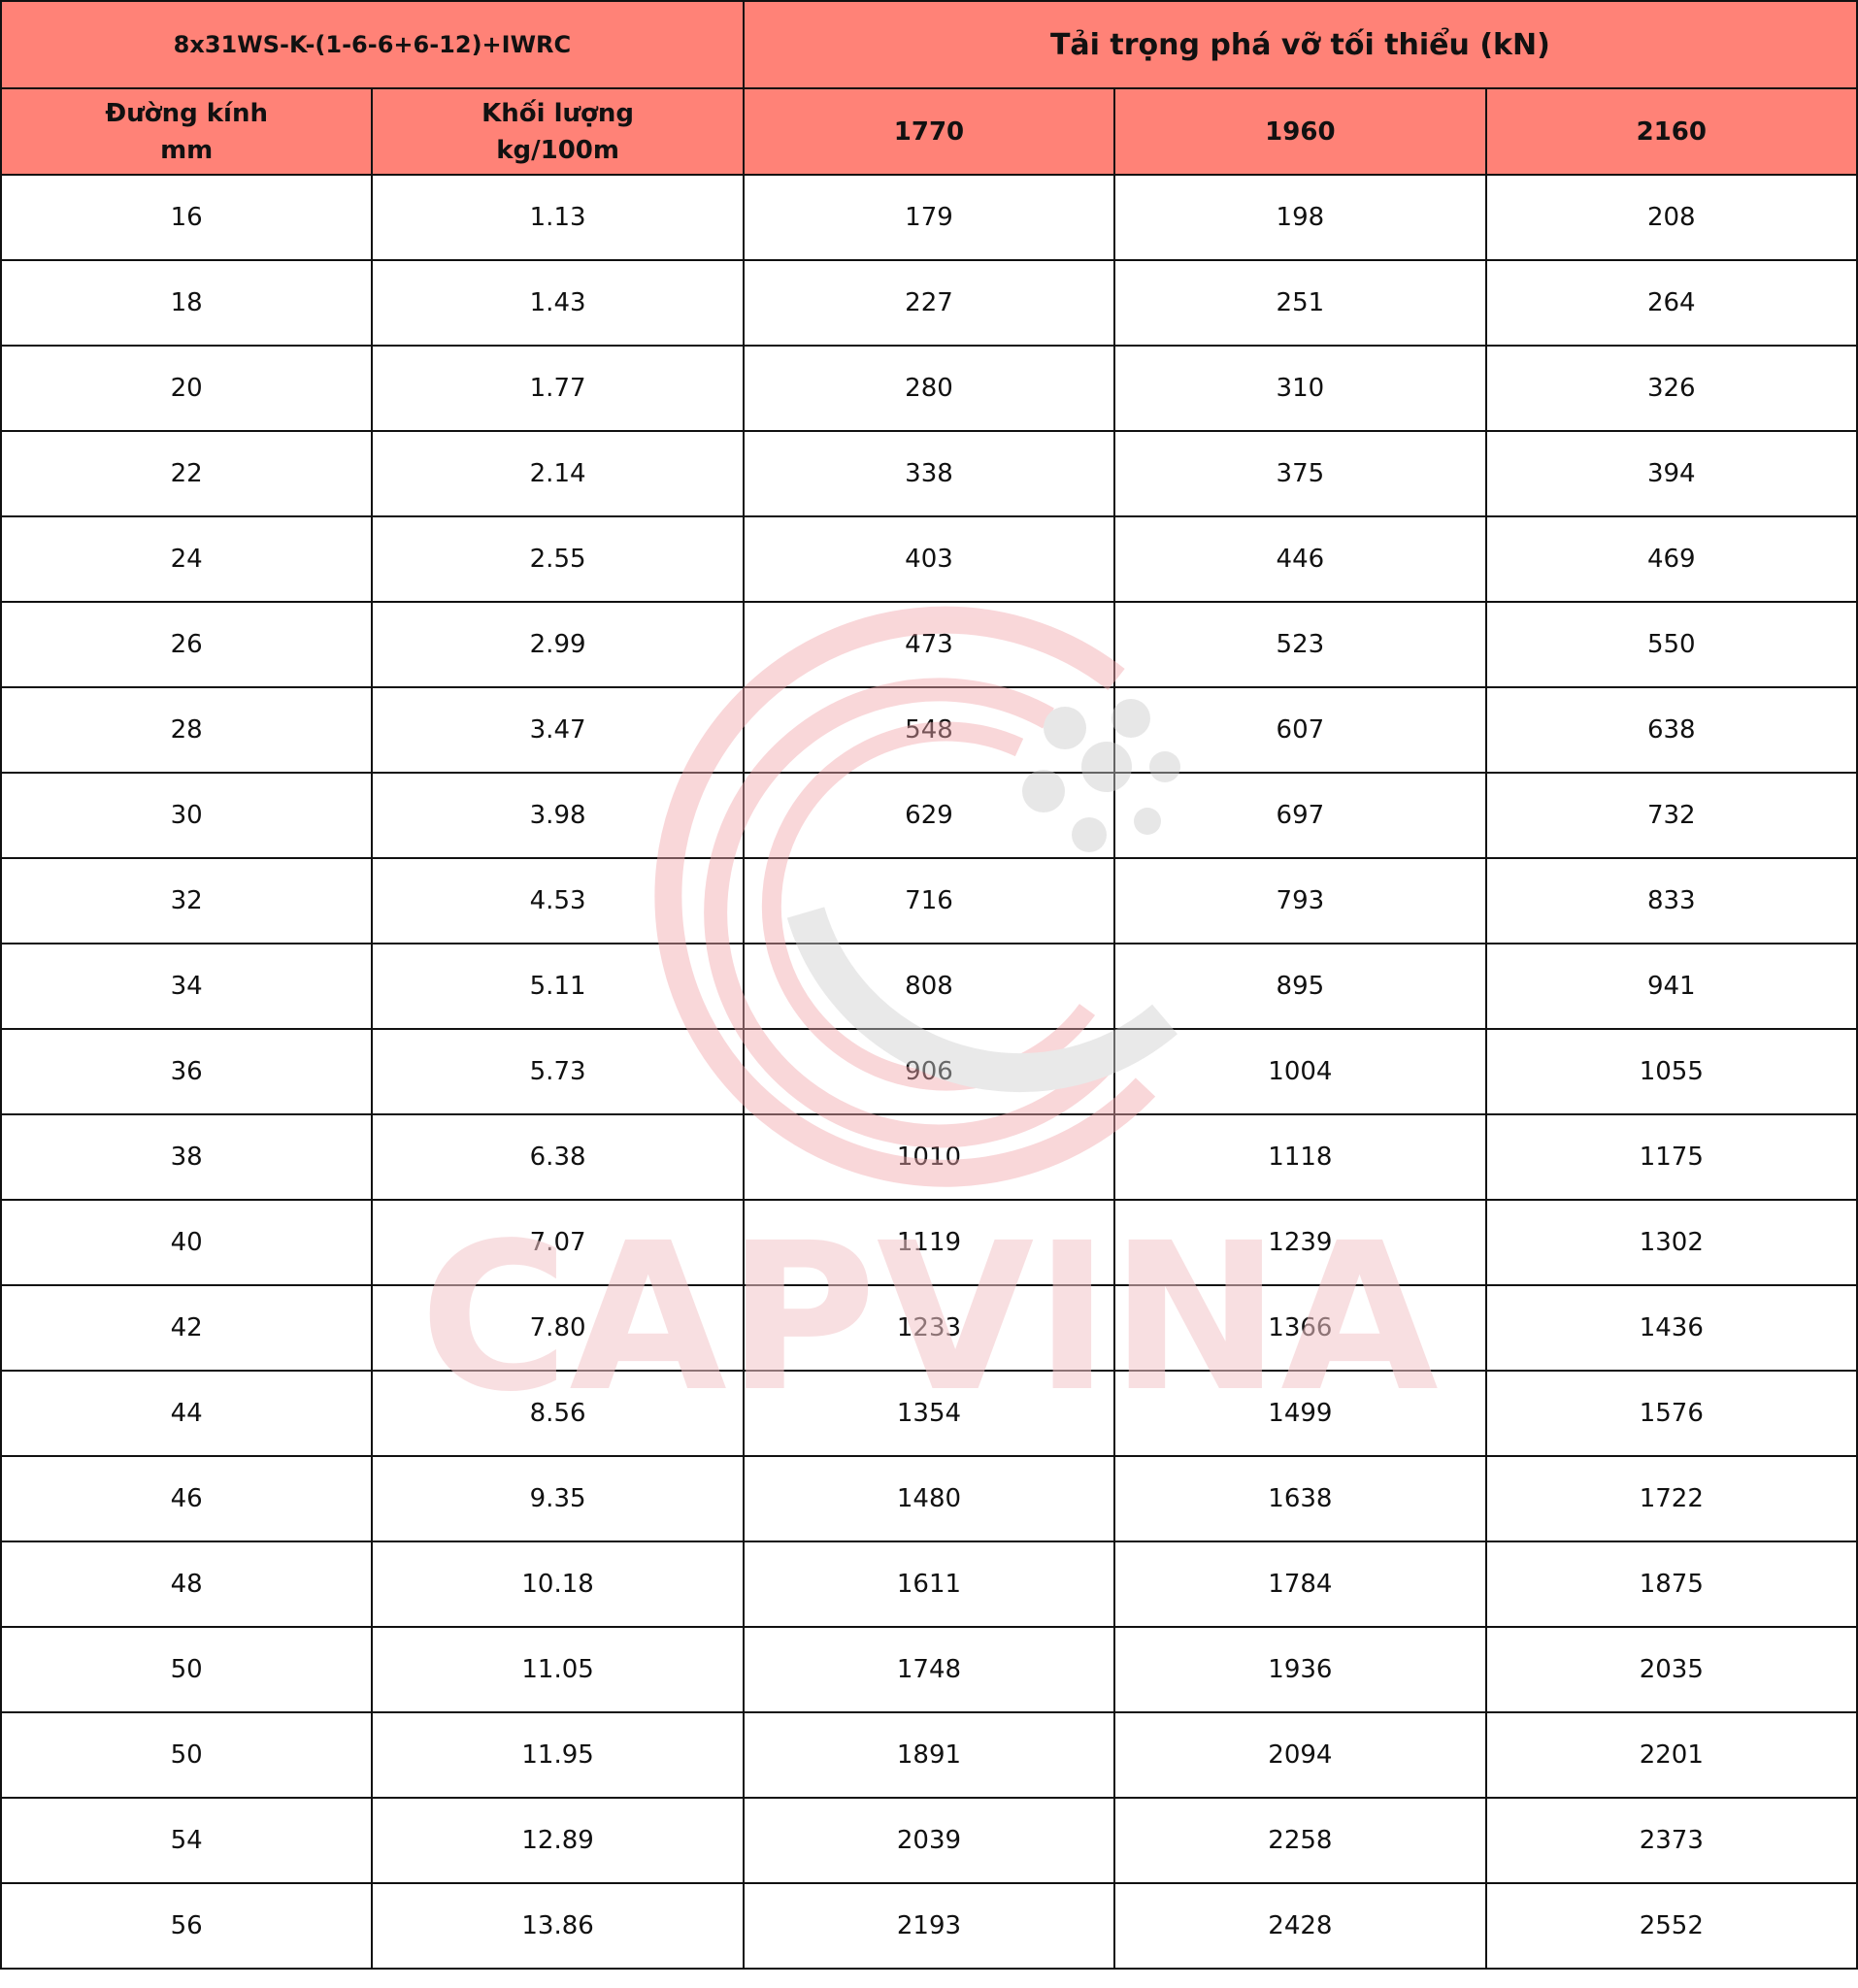  Describe the element at coordinates (1671, 218) in the screenshot. I see `cell-load-2160: 208` at that location.